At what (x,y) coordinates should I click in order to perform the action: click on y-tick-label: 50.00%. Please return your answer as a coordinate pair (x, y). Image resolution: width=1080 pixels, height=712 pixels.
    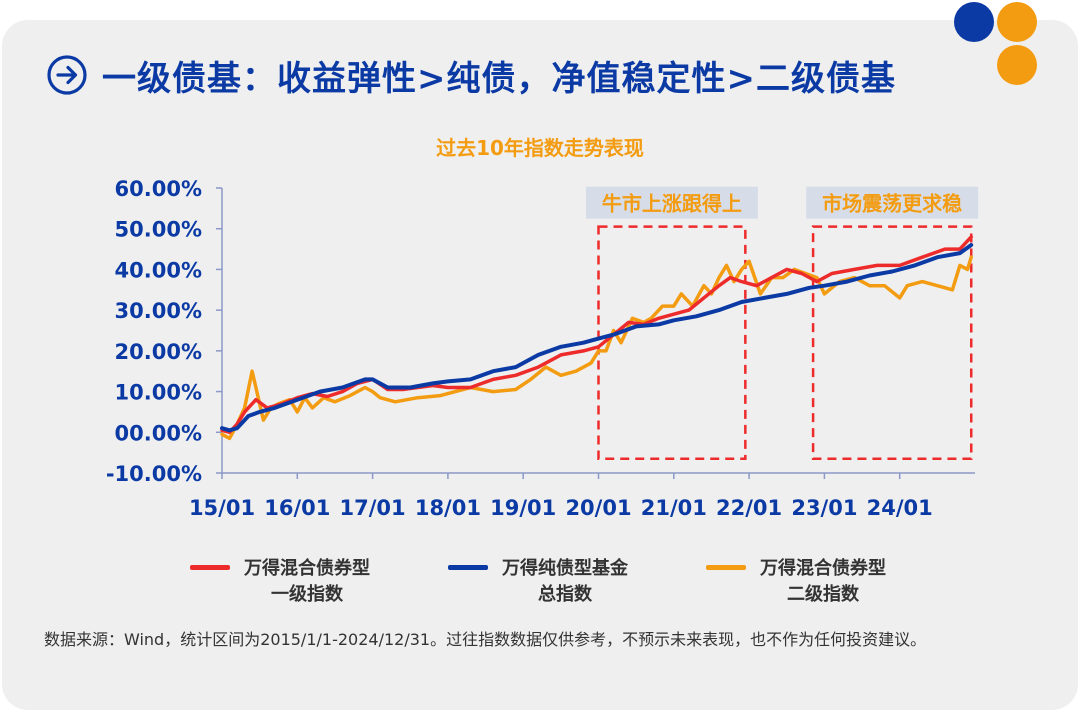
    Looking at the image, I should click on (158, 230).